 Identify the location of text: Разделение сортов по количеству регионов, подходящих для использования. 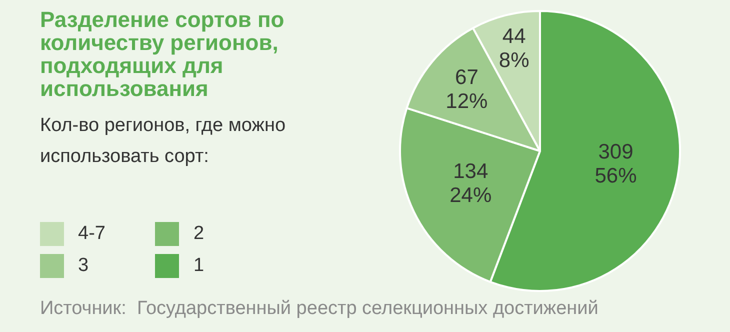
(163, 54).